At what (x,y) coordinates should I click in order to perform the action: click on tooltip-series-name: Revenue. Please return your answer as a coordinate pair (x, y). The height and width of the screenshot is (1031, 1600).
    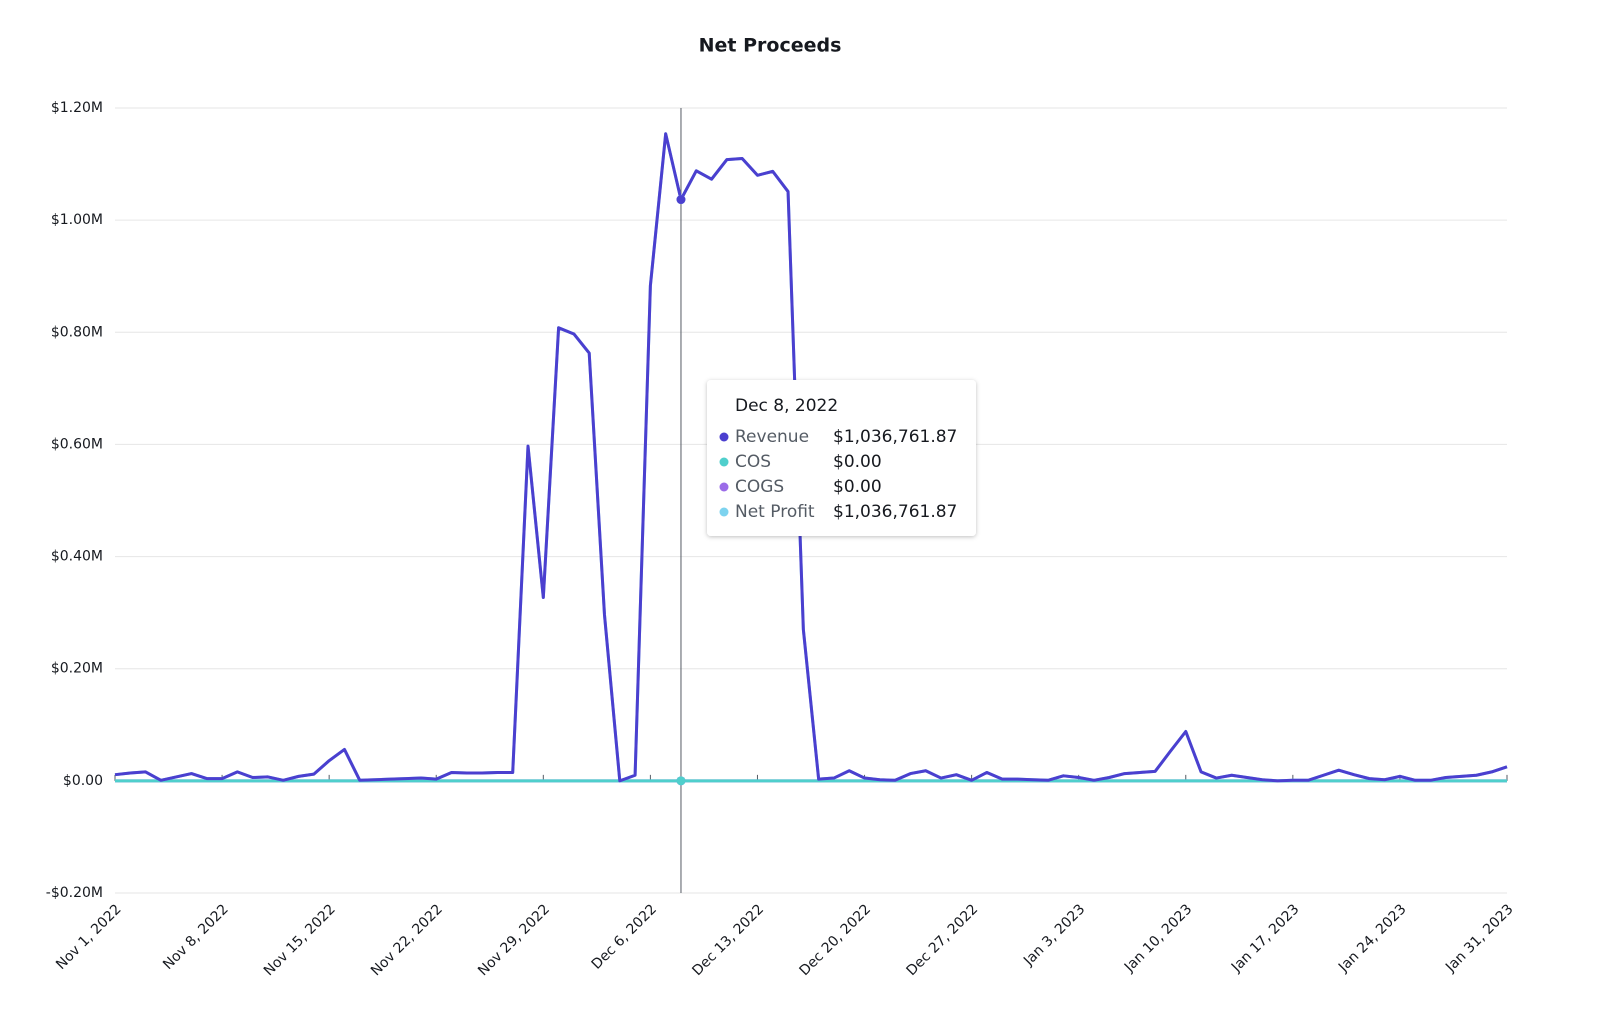
    Looking at the image, I should click on (772, 437).